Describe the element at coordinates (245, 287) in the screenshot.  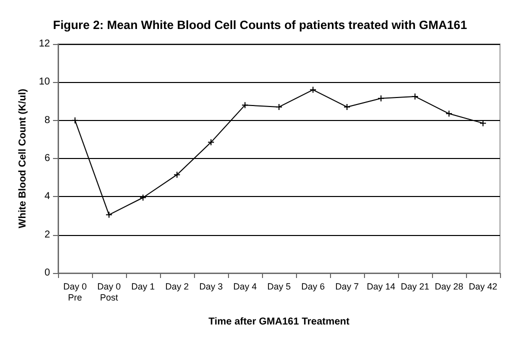
I see `x-tick-label: Day 4` at that location.